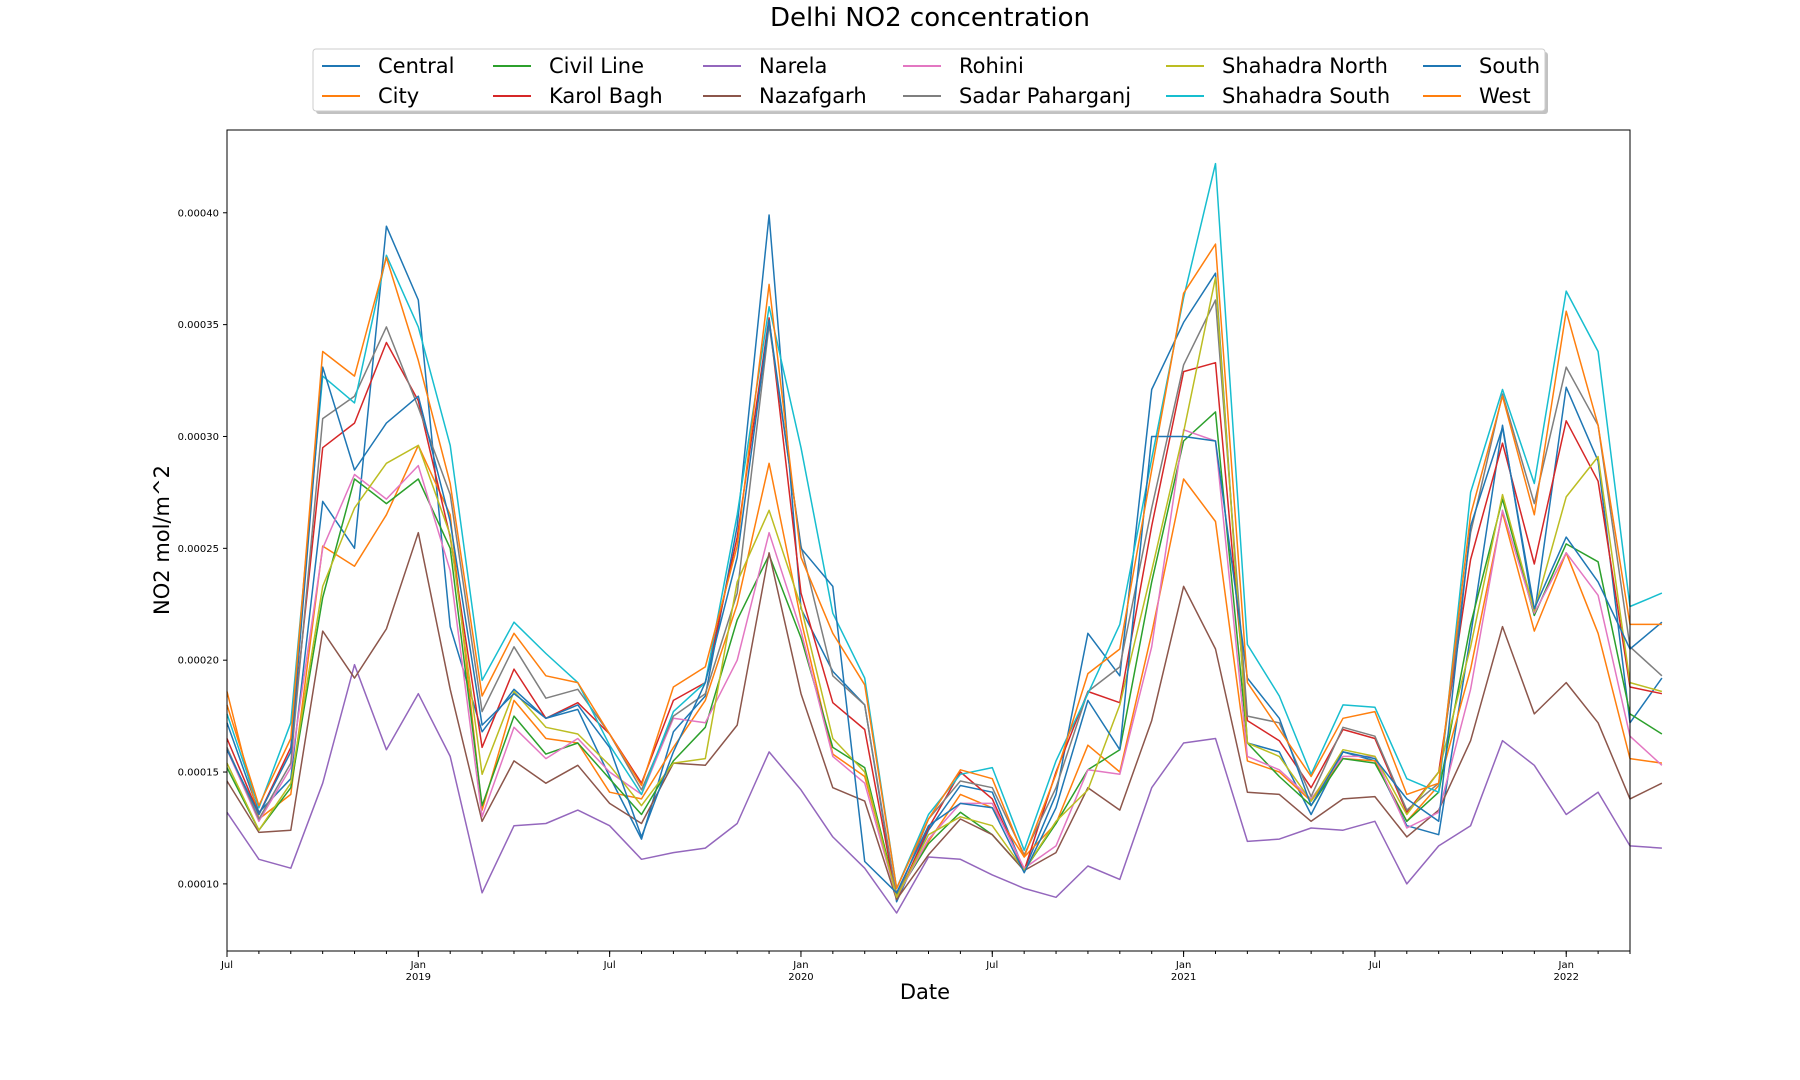 Image resolution: width=1800 pixels, height=1080 pixels. What do you see at coordinates (398, 96) in the screenshot?
I see `legend-label-city: City` at bounding box center [398, 96].